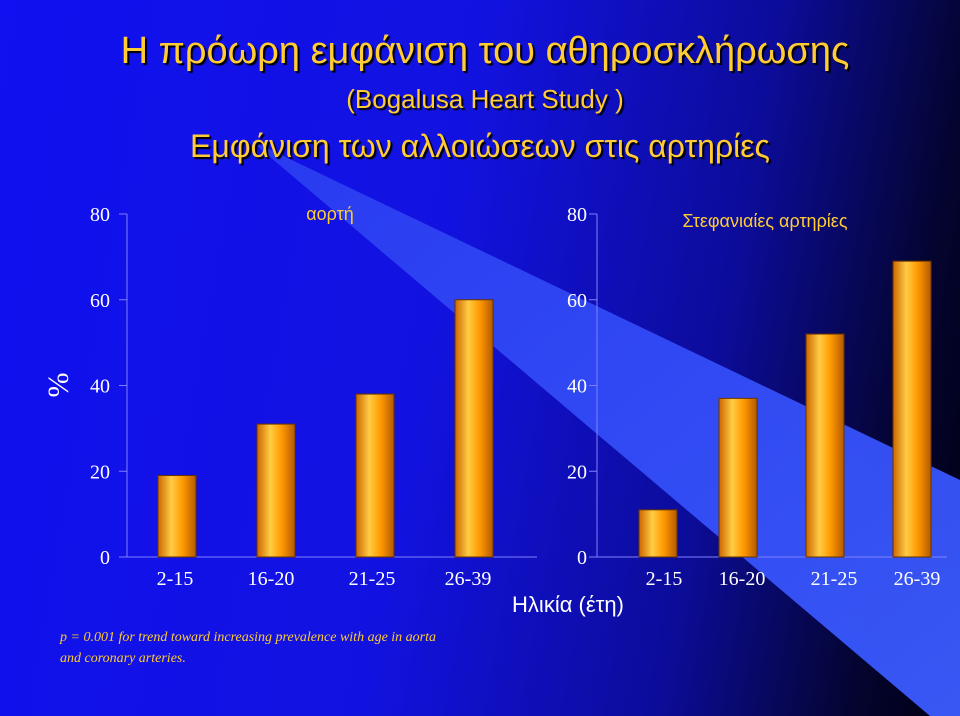  Describe the element at coordinates (123, 658) in the screenshot. I see `footnote-line-2: and coronary arteries.` at that location.